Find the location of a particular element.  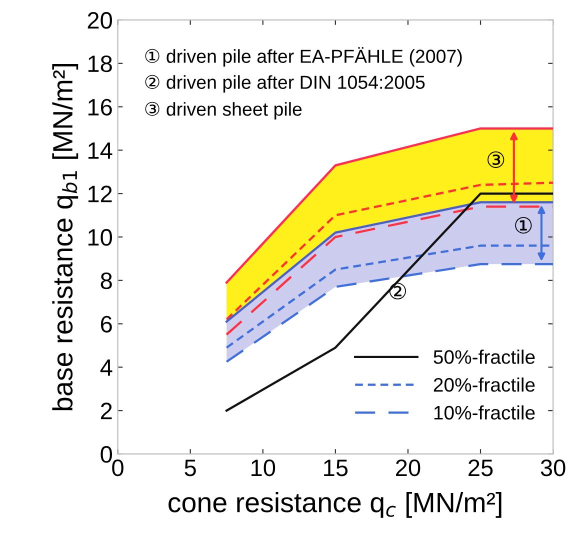

legend-label: 10%-fractile is located at coordinates (484, 412).